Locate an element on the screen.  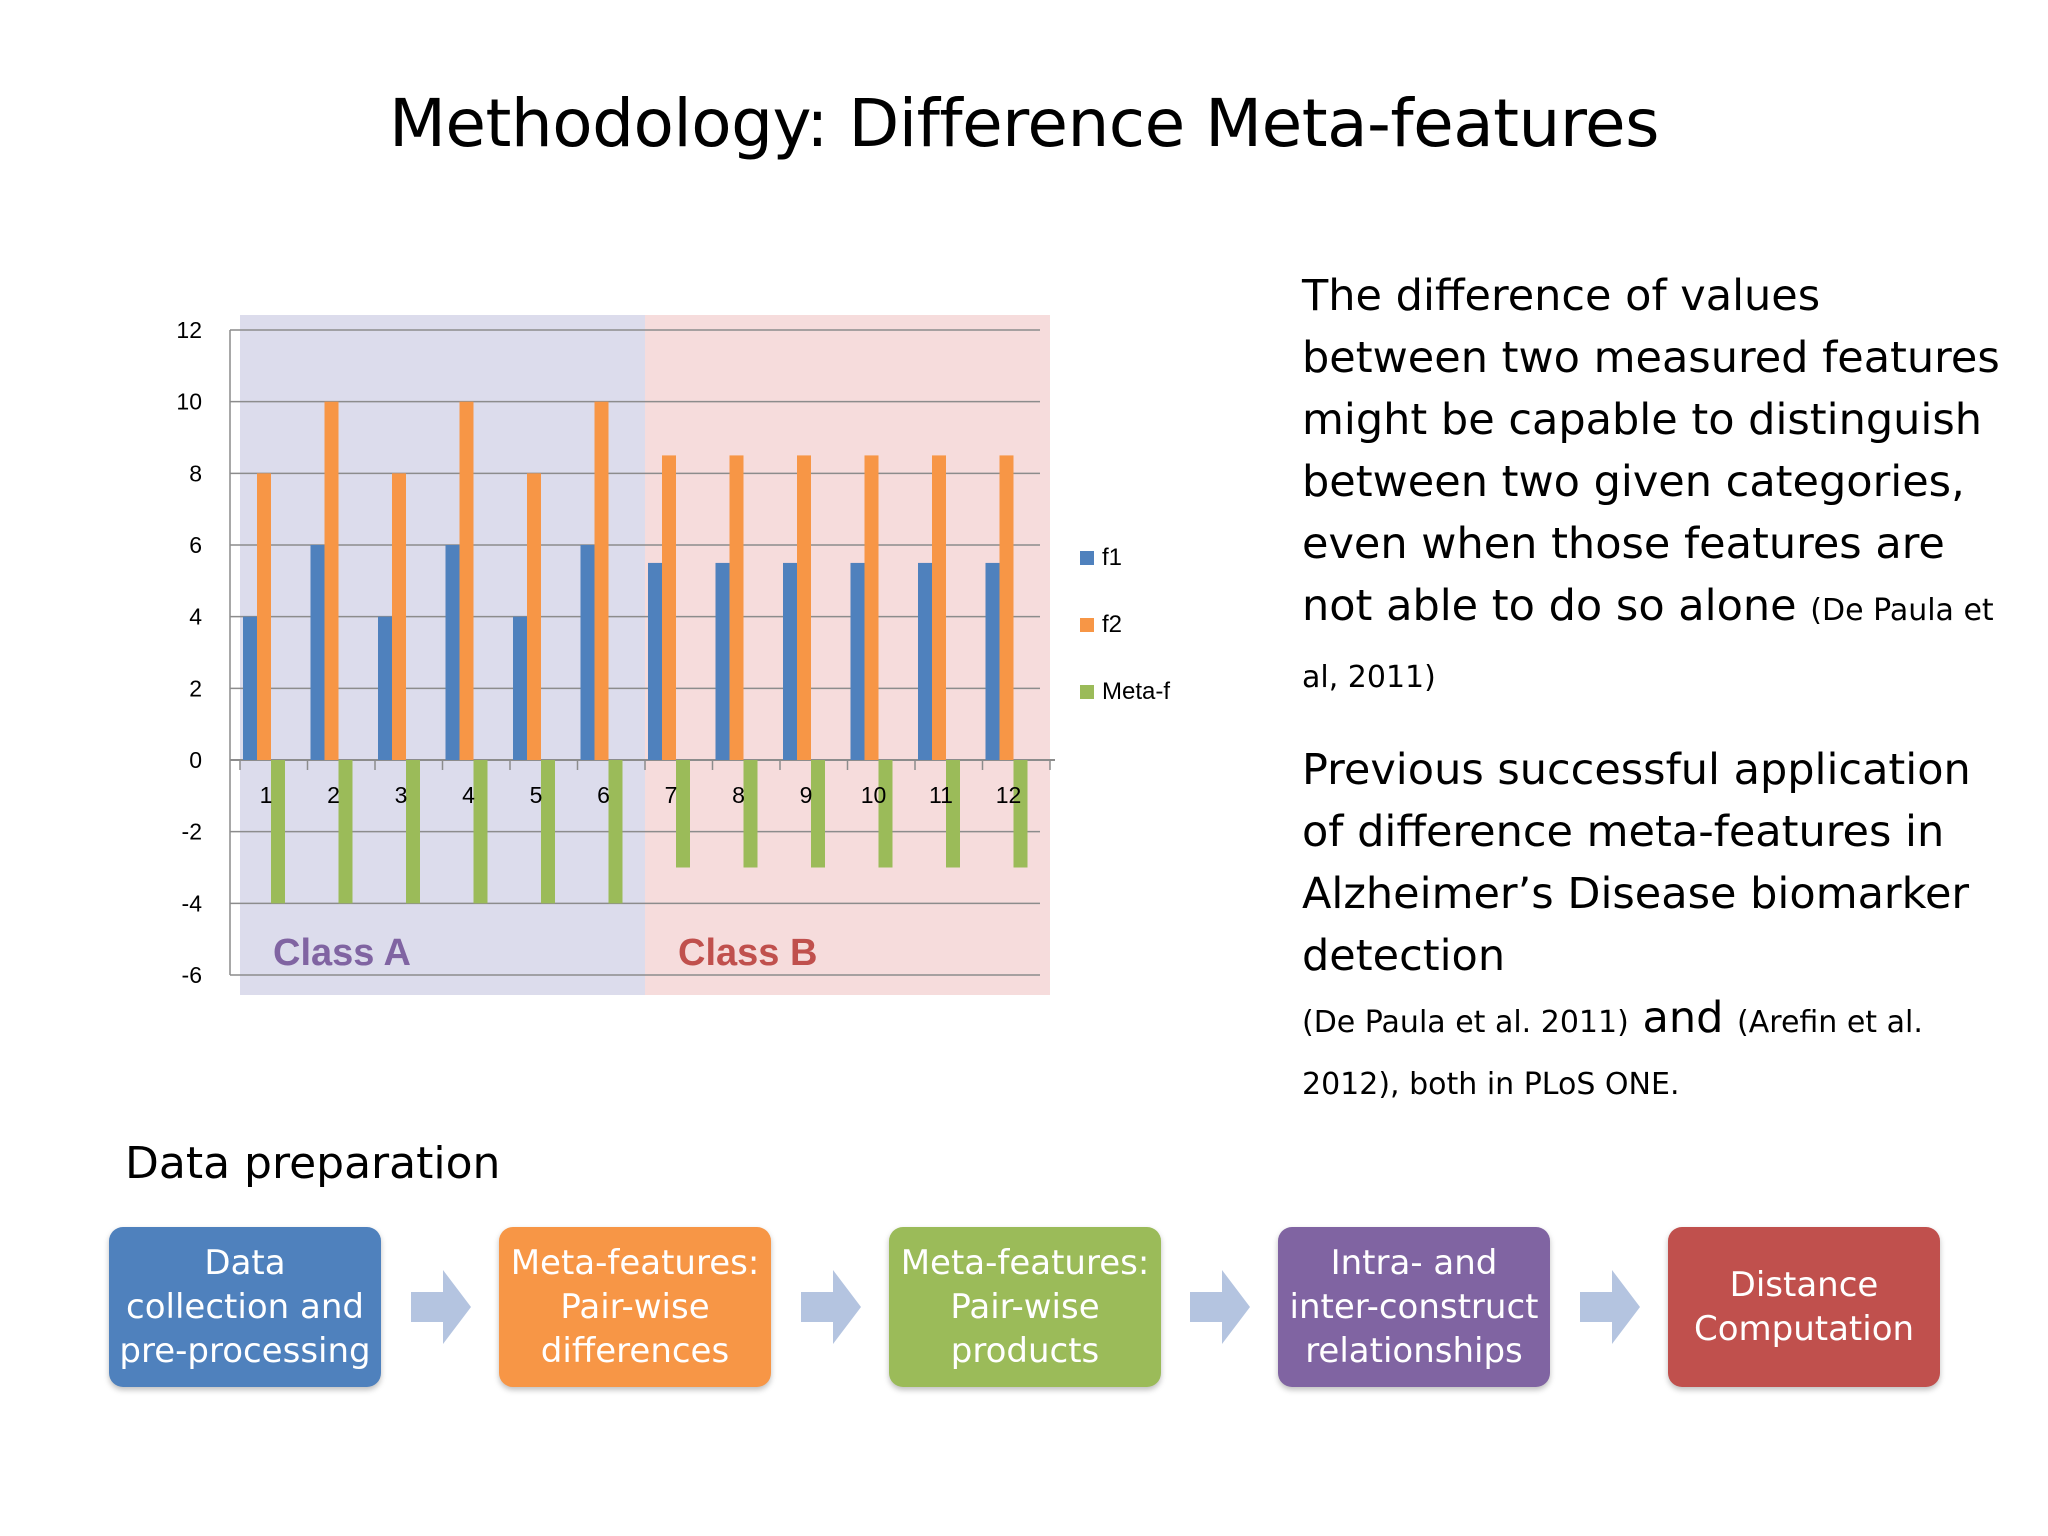
x-tick-label: 1 is located at coordinates (266, 795).